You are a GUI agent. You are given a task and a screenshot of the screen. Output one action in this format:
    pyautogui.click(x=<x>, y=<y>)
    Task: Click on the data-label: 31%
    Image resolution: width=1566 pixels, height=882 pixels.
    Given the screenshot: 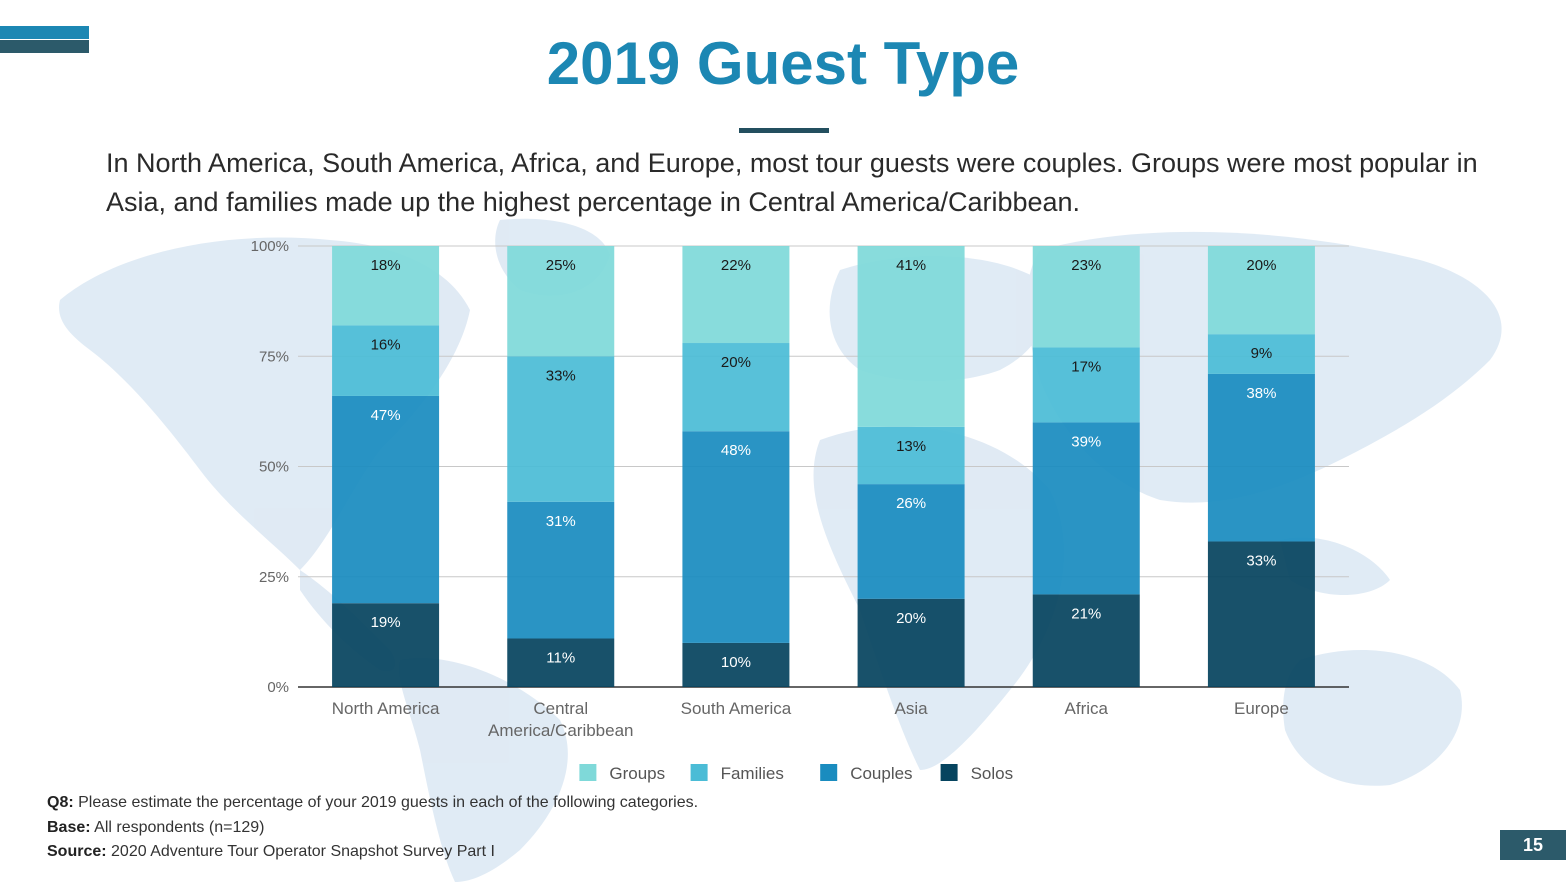 What is the action you would take?
    pyautogui.click(x=561, y=521)
    